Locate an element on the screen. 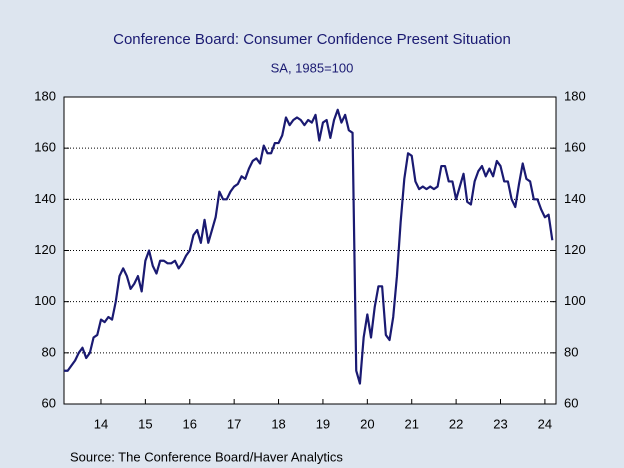 This screenshot has width=624, height=468. y-tick-label: 80 is located at coordinates (49, 351).